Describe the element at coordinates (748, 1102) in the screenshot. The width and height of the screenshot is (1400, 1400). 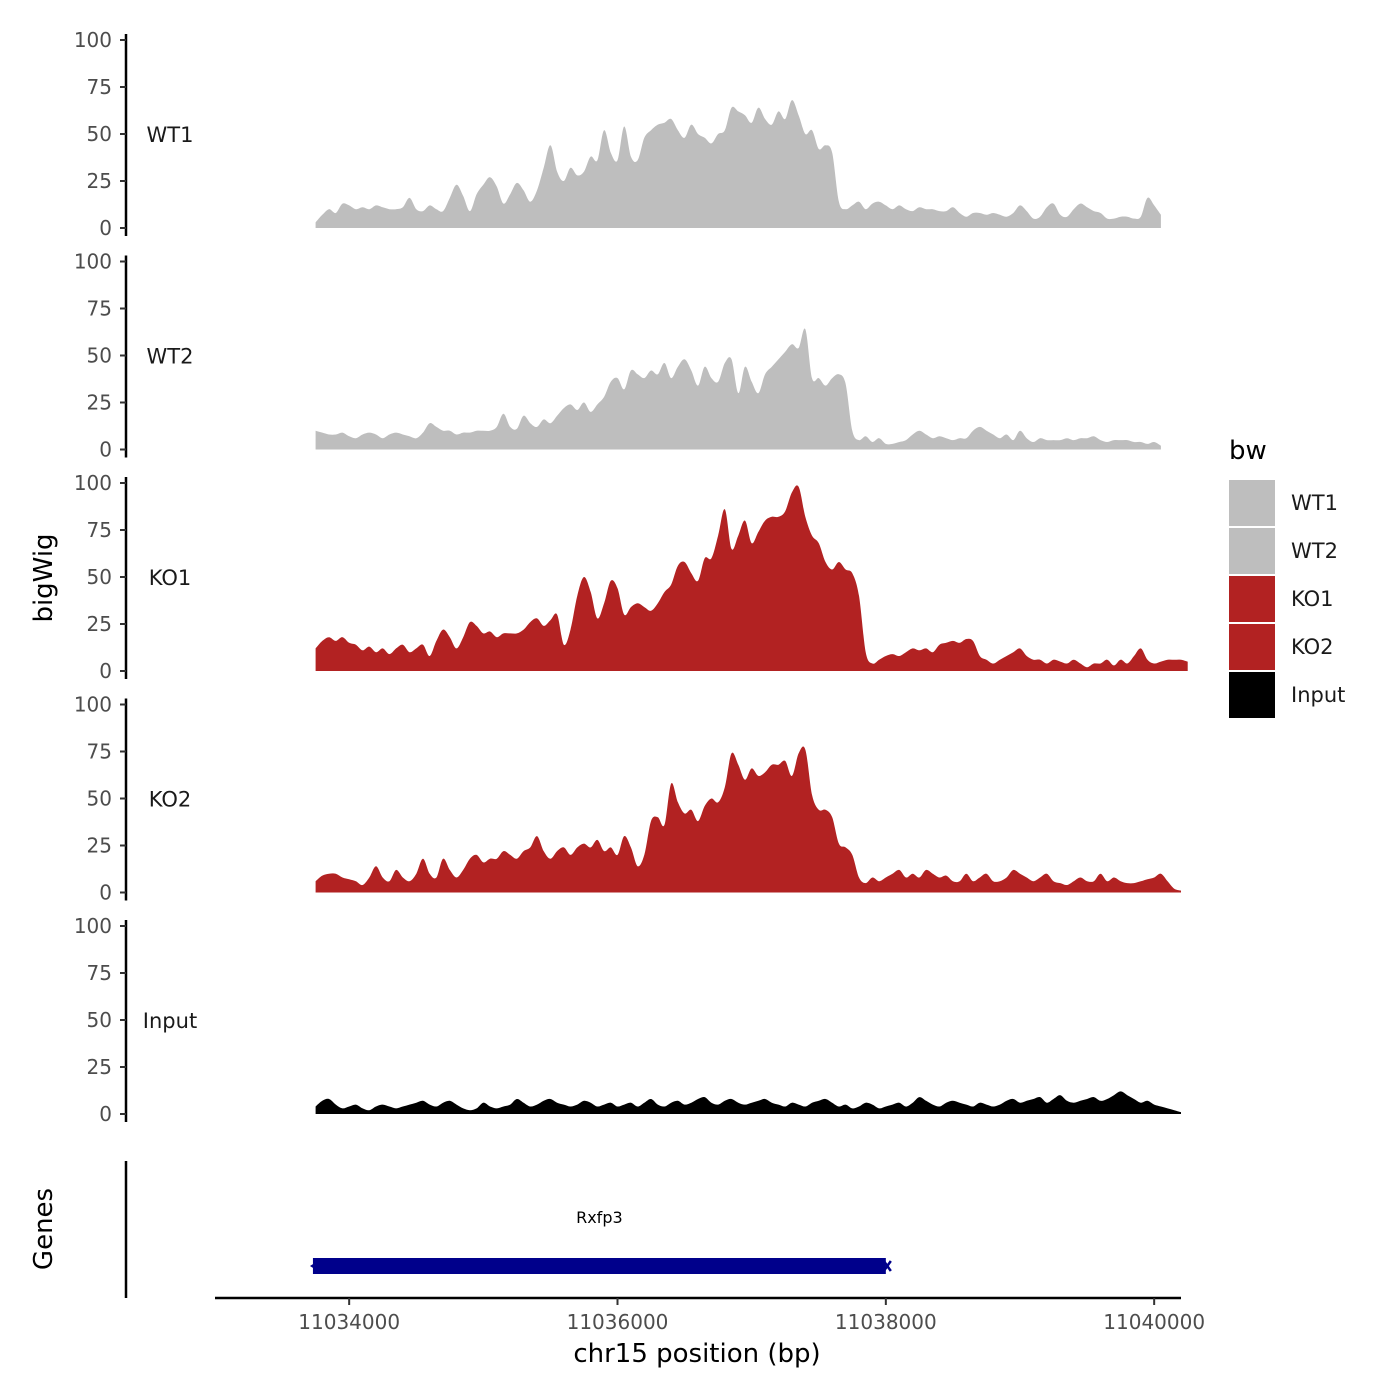
I see `coverage-area-Input` at that location.